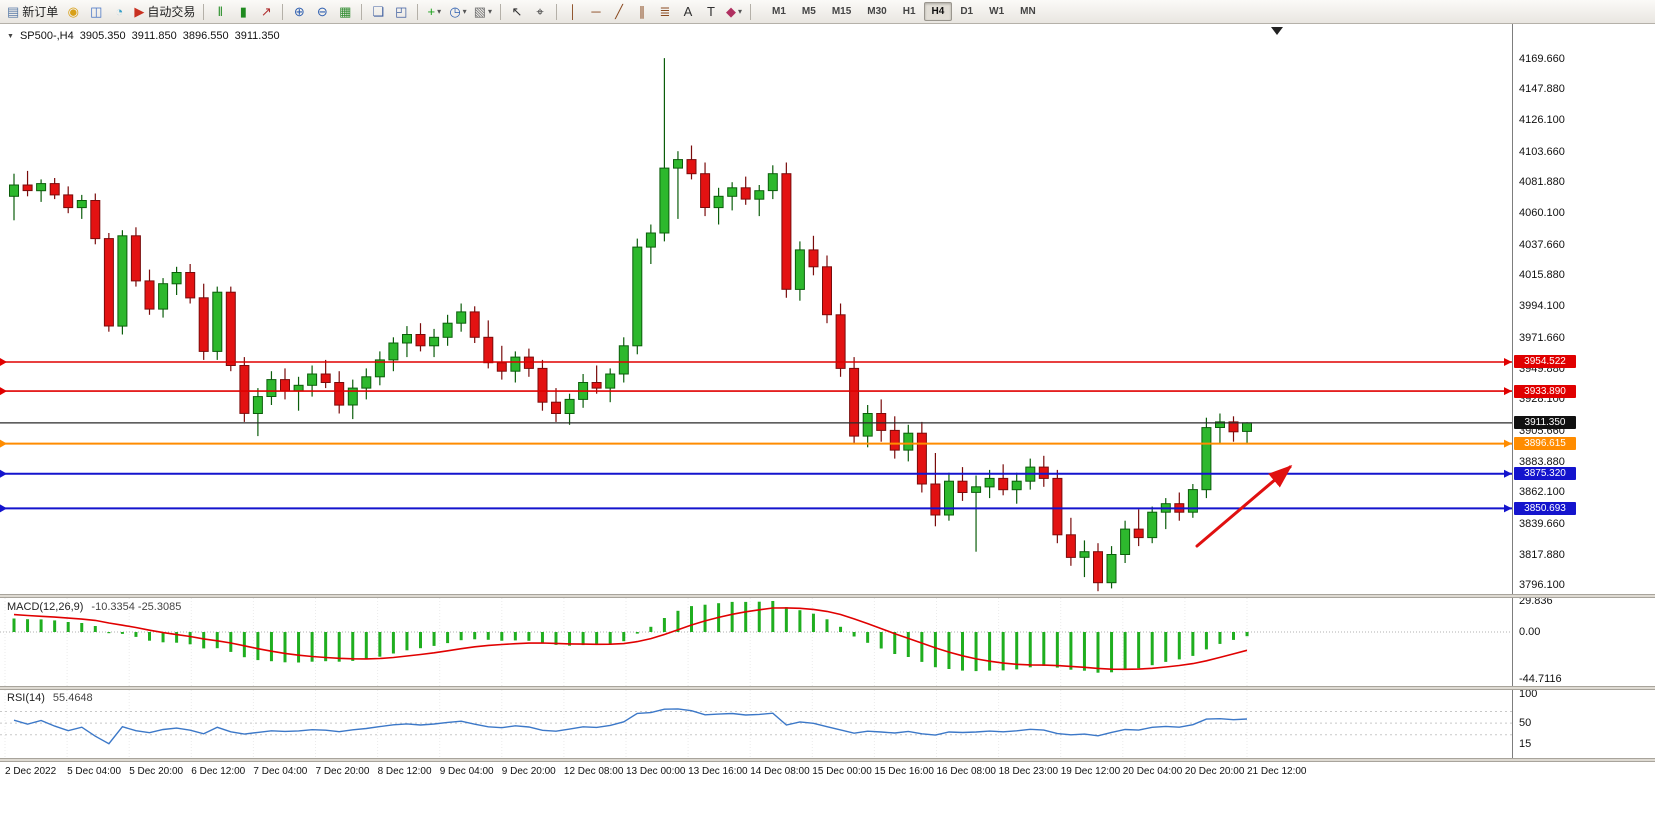 The image size is (1655, 825). Describe the element at coordinates (483, 12) in the screenshot. I see `template-icon-button: ▧ ▾` at that location.